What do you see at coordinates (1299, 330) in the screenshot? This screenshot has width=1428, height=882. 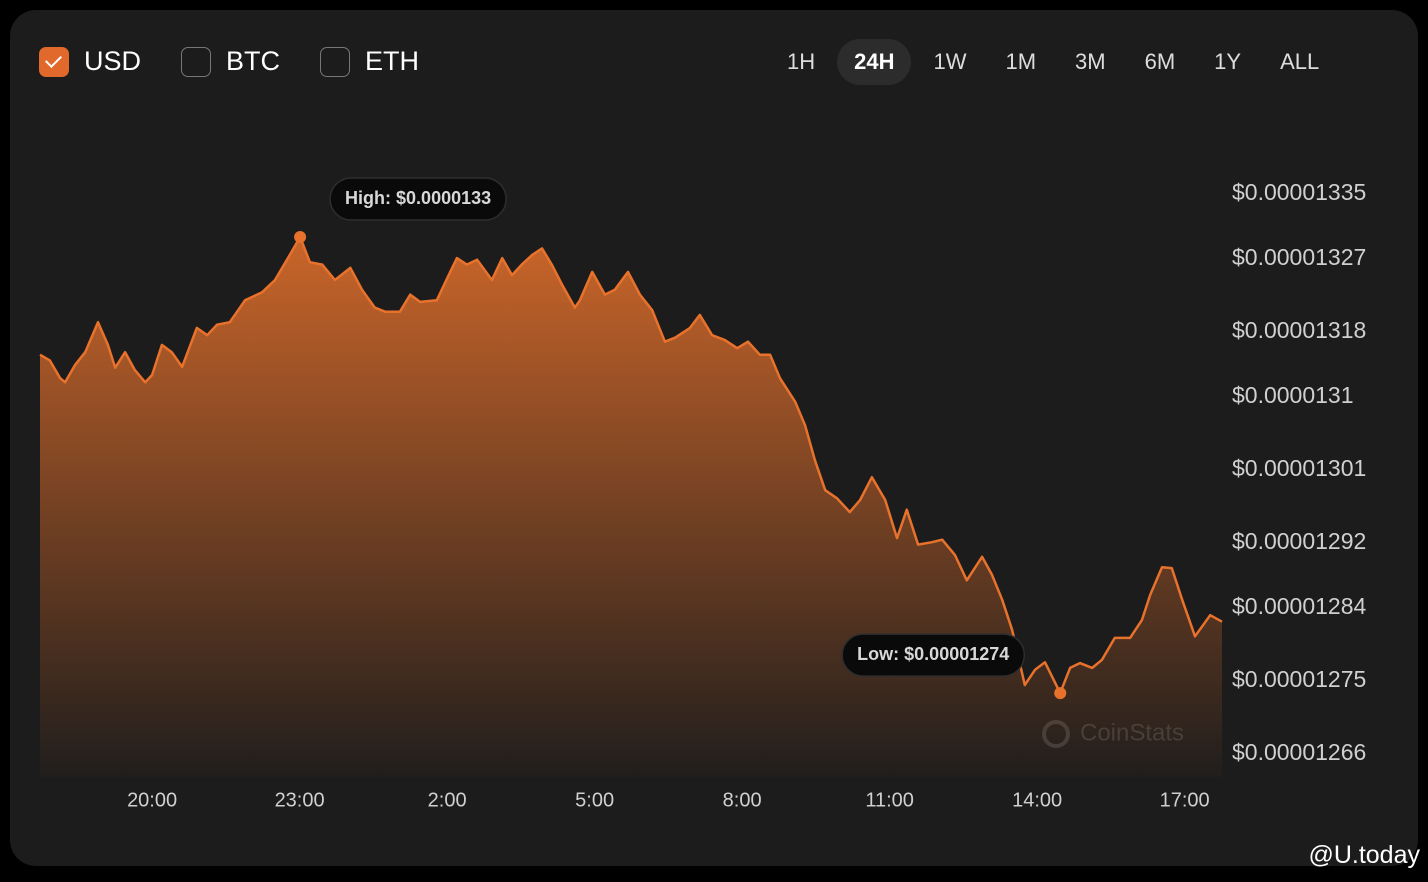 I see `y-tick-label: $0.00001318` at bounding box center [1299, 330].